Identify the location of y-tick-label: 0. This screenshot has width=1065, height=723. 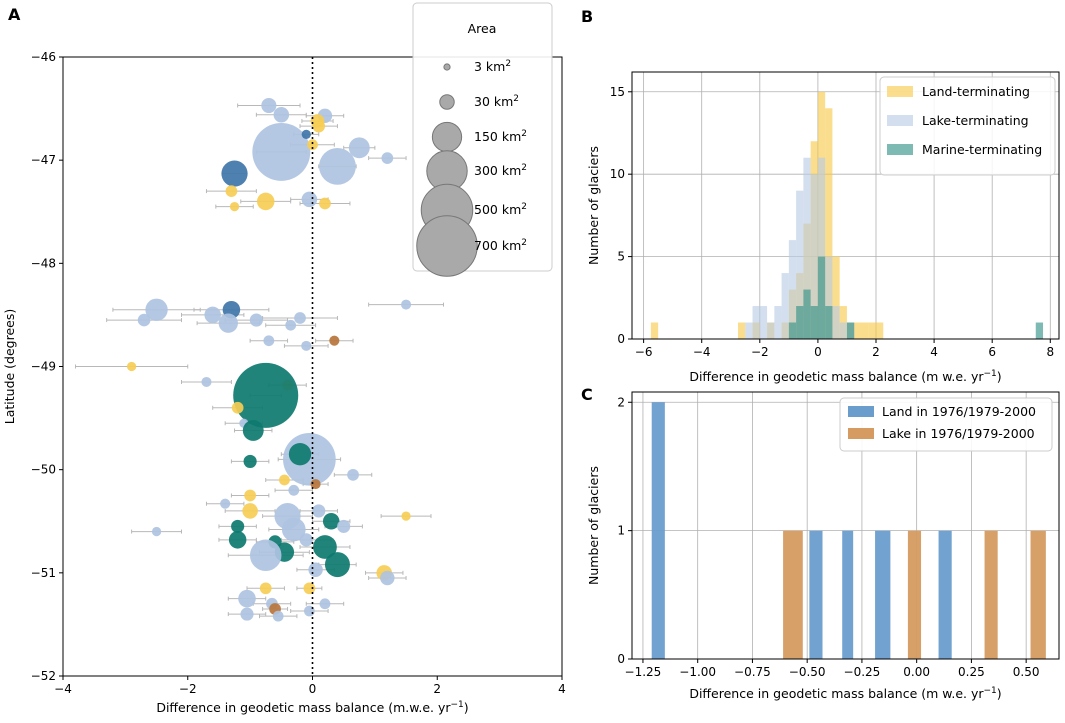
(621, 659).